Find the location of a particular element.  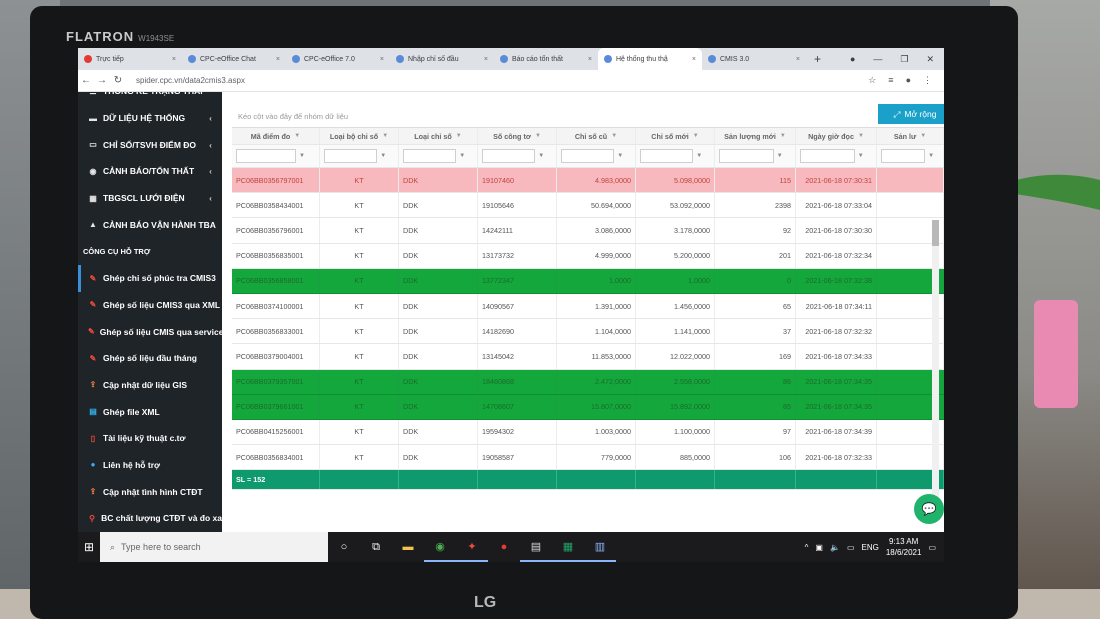

language-indicator: ENG is located at coordinates (870, 547).